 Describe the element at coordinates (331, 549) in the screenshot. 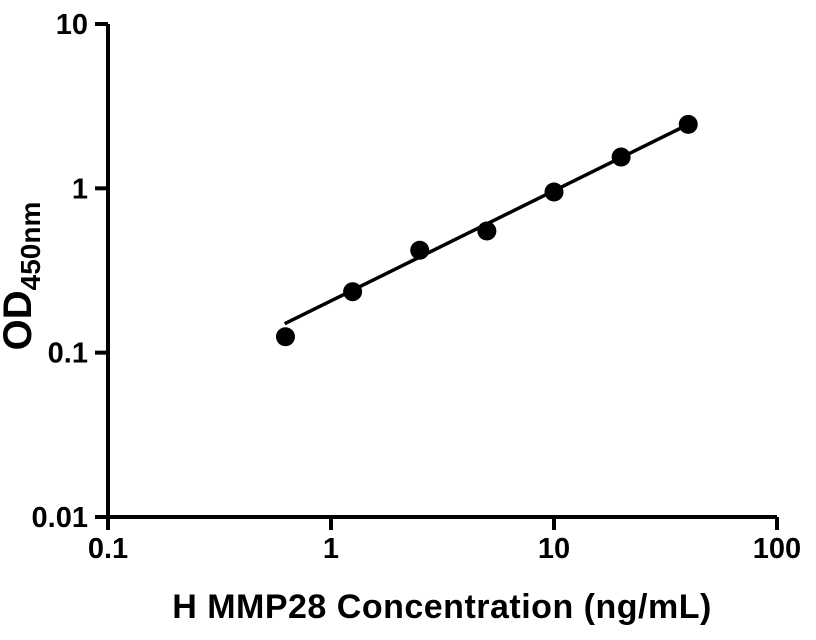

I see `x-tick-label-1: 1` at that location.